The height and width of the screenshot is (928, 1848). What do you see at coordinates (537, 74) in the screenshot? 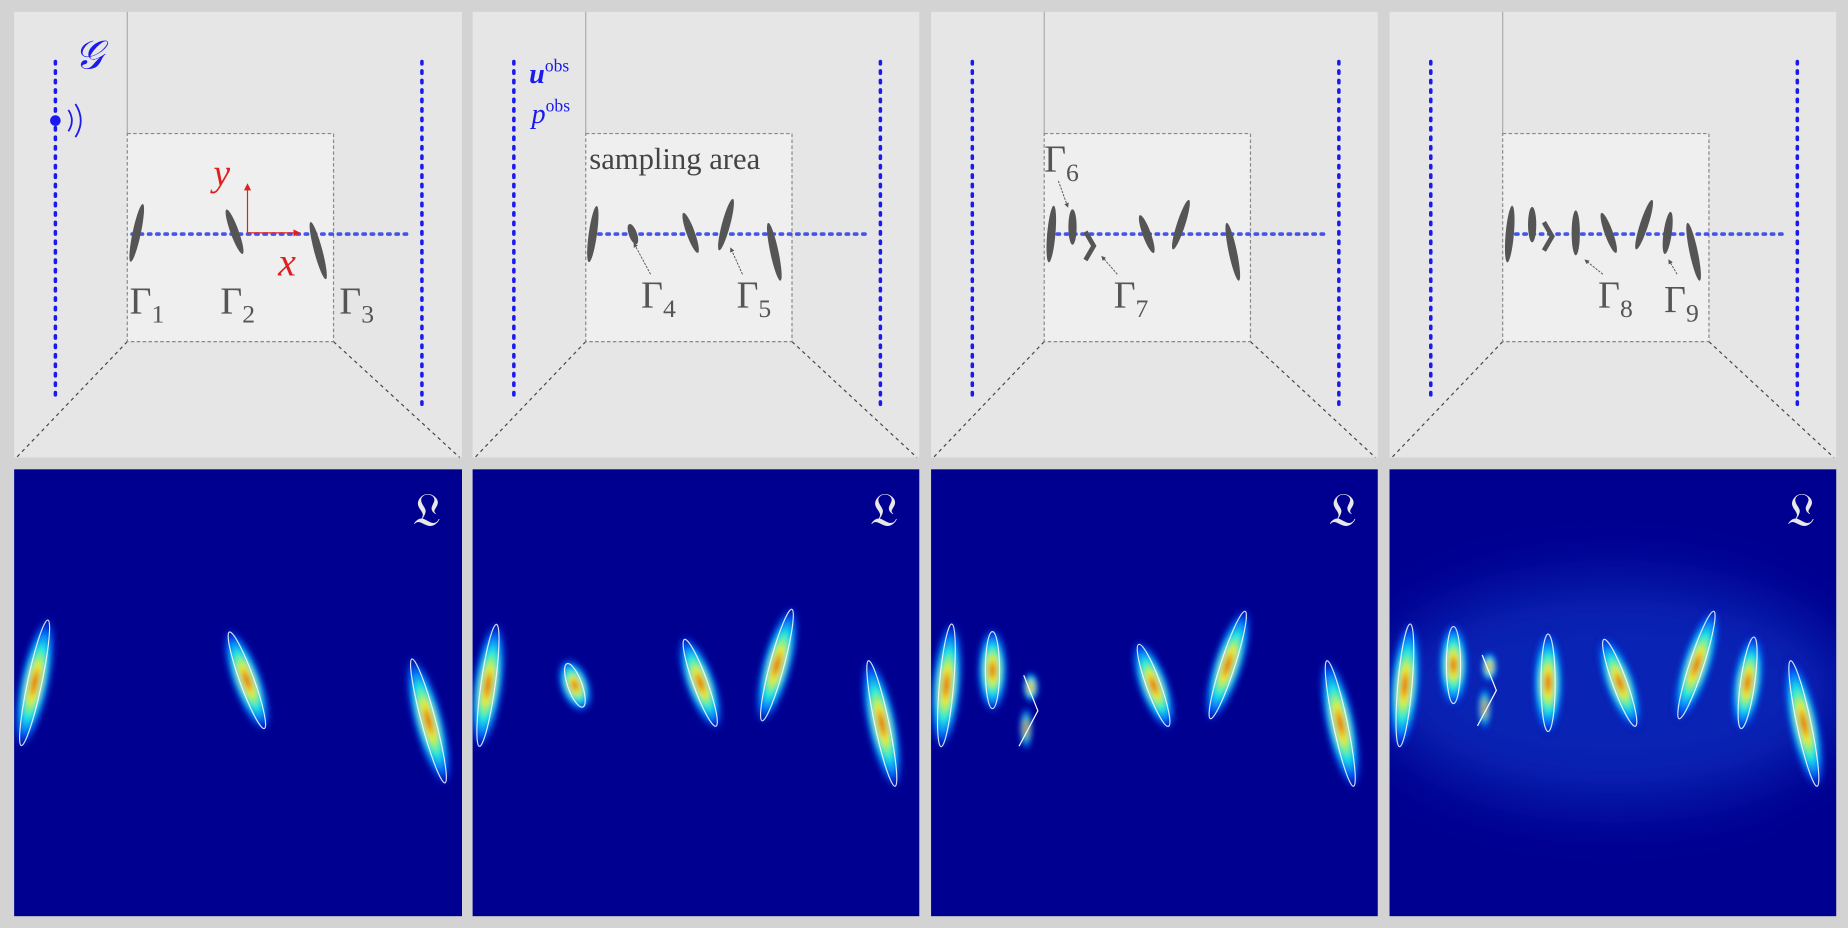
I see `data-label-base: u` at bounding box center [537, 74].